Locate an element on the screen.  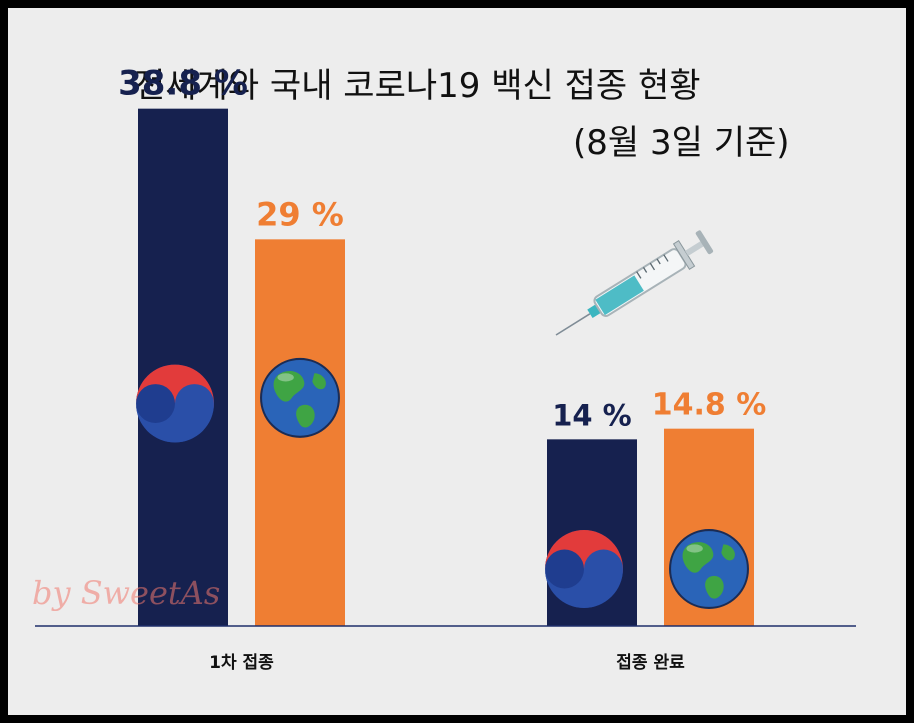
category-label-2: 접종 완료 is located at coordinates (650, 663).